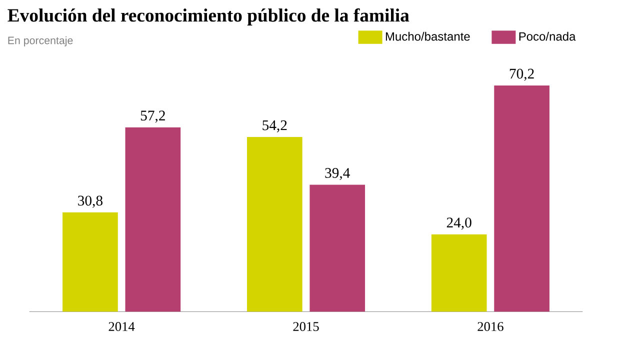 This screenshot has height=349, width=620. What do you see at coordinates (337, 174) in the screenshot?
I see `data-label: 39,4` at bounding box center [337, 174].